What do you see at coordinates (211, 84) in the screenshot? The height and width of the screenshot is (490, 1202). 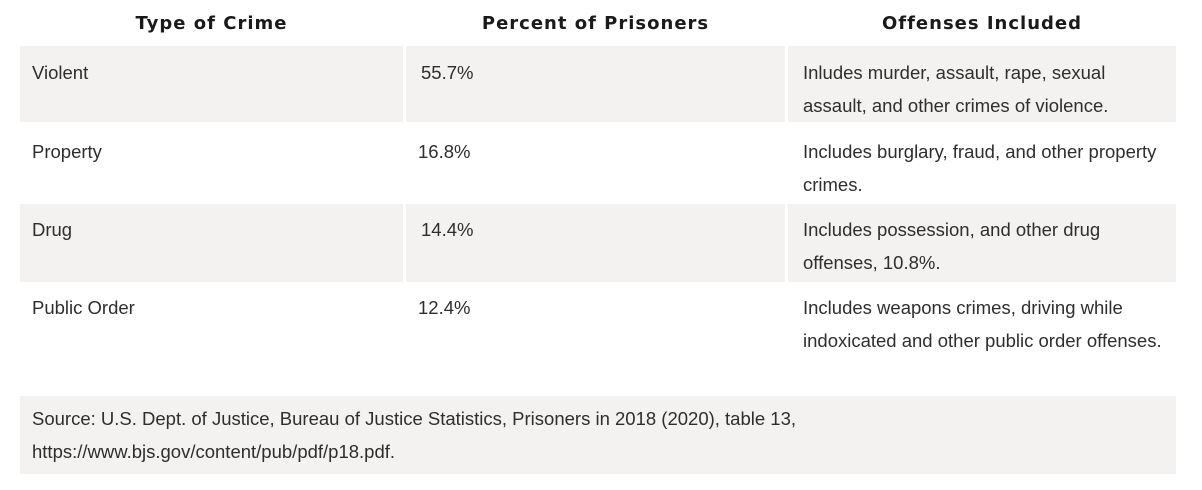 I see `cell-type: Violent` at bounding box center [211, 84].